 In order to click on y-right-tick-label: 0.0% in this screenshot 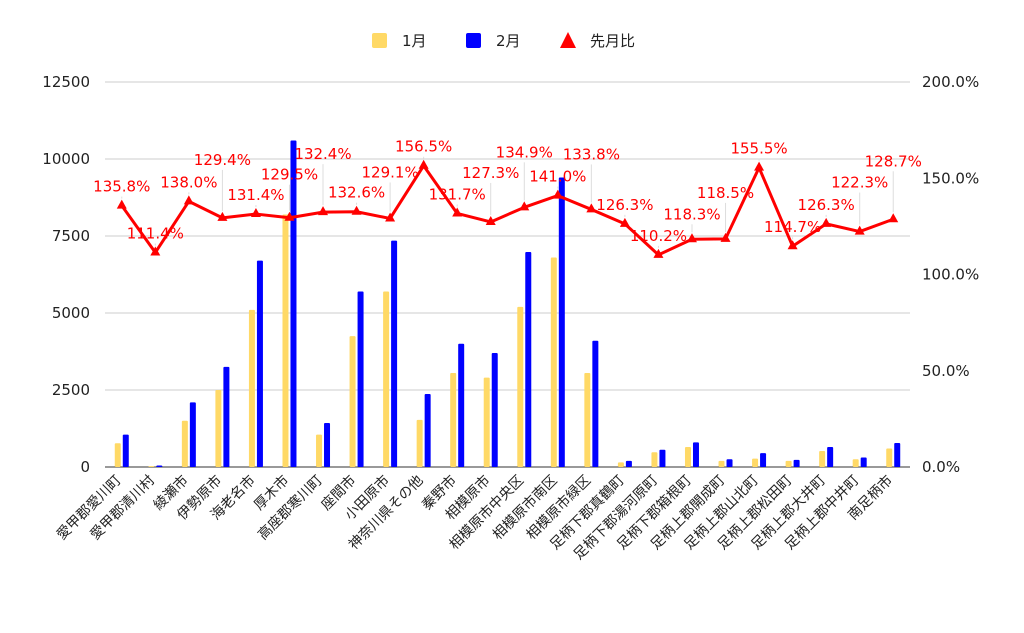, I will do `click(941, 467)`.